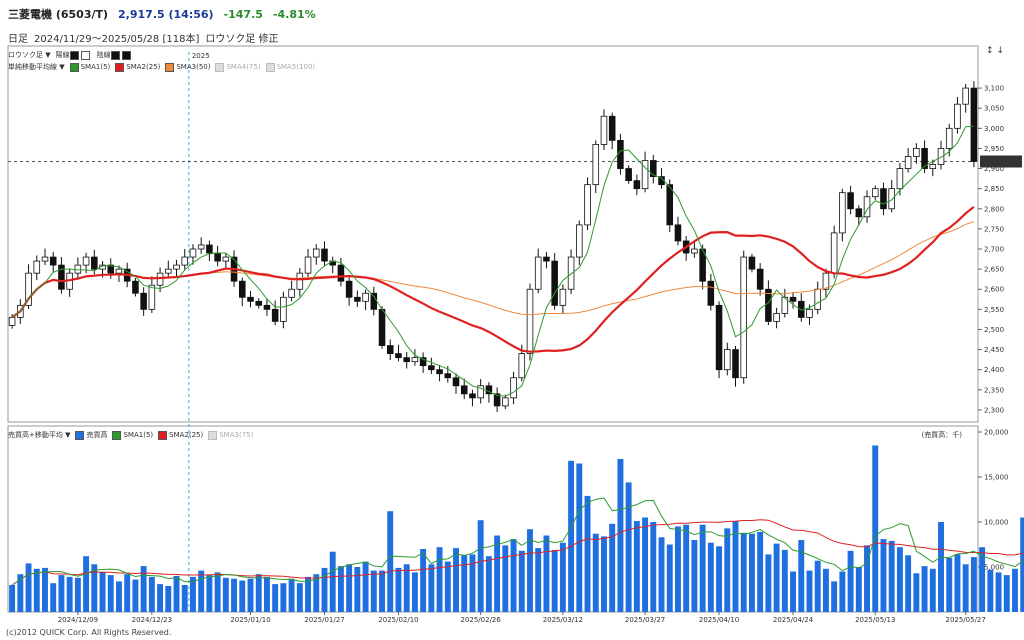 This screenshot has height=640, width=1024. Describe the element at coordinates (95, 67) in the screenshot. I see `ma-item-label: SMA1(5)` at that location.